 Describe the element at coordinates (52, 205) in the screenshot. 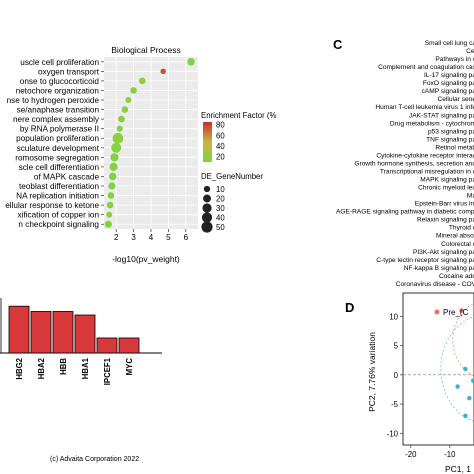

I see `bp-category-label: ellular response to ketone` at that location.